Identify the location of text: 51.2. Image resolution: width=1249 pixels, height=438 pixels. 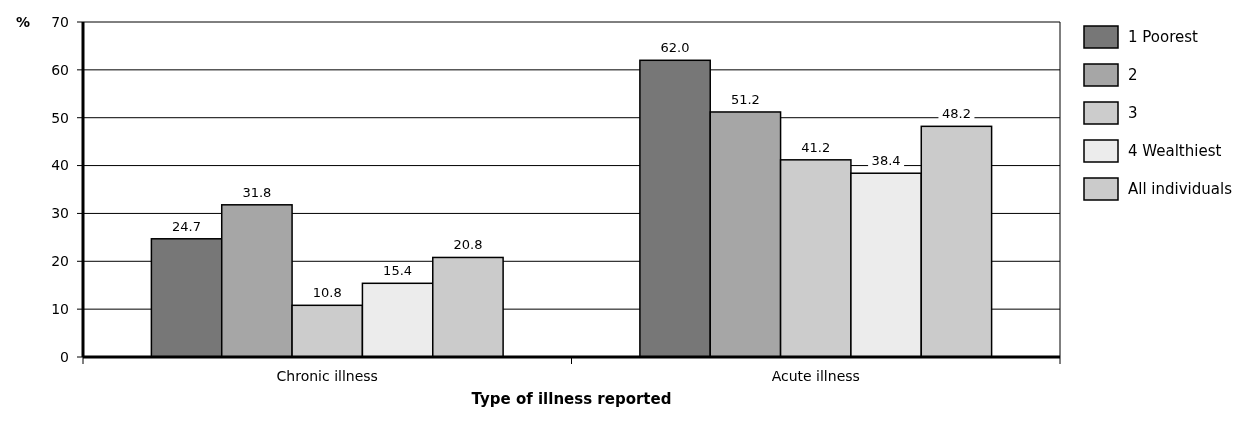
(745, 99).